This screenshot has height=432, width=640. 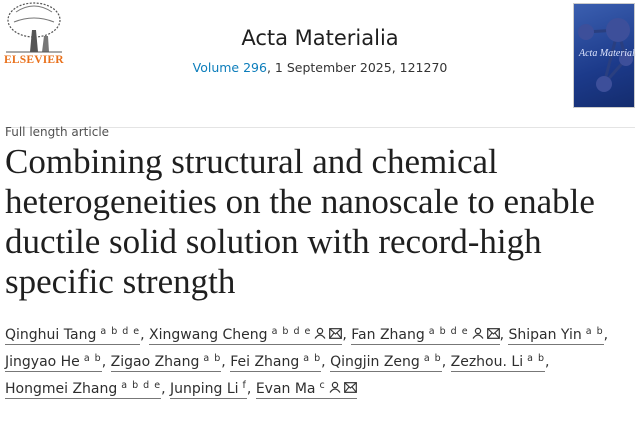 I want to click on author-name: Evan Ma, so click(x=285, y=389).